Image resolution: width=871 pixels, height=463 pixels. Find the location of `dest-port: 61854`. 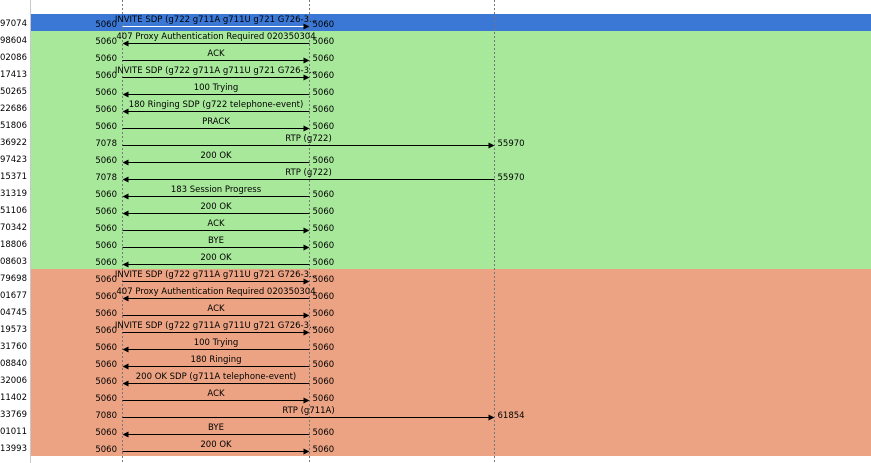

dest-port: 61854 is located at coordinates (511, 416).